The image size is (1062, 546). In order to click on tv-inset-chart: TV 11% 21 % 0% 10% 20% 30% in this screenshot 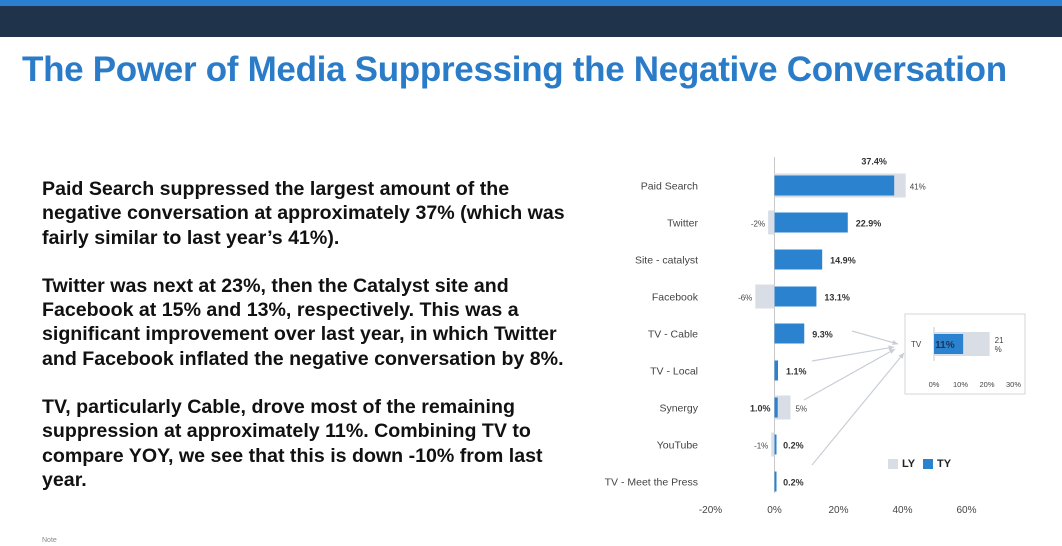, I will do `click(965, 354)`.